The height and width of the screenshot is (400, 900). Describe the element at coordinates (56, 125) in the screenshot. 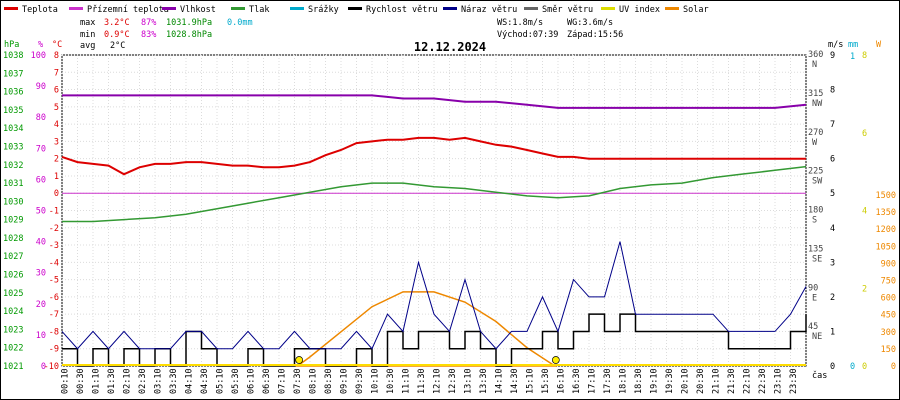

I see `temp-tick: 4` at that location.